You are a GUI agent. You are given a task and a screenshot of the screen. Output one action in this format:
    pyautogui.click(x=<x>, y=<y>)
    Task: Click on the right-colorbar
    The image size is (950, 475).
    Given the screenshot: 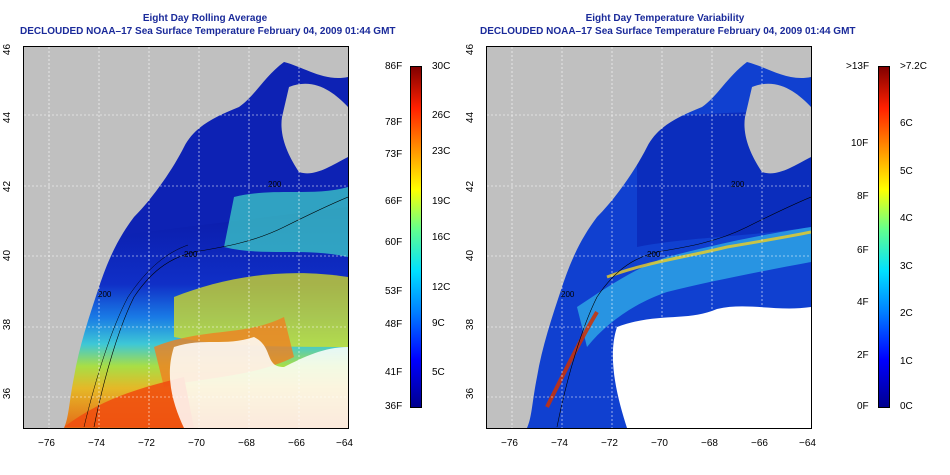 What is the action you would take?
    pyautogui.click(x=884, y=237)
    